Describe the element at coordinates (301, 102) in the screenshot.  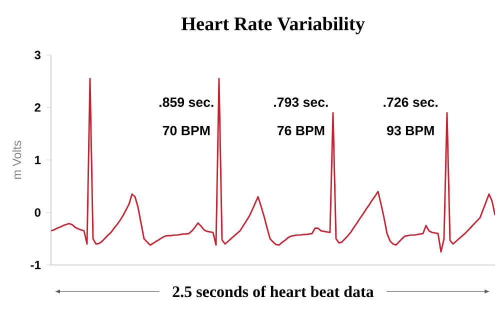
I see `annotation: .793 sec.` at that location.